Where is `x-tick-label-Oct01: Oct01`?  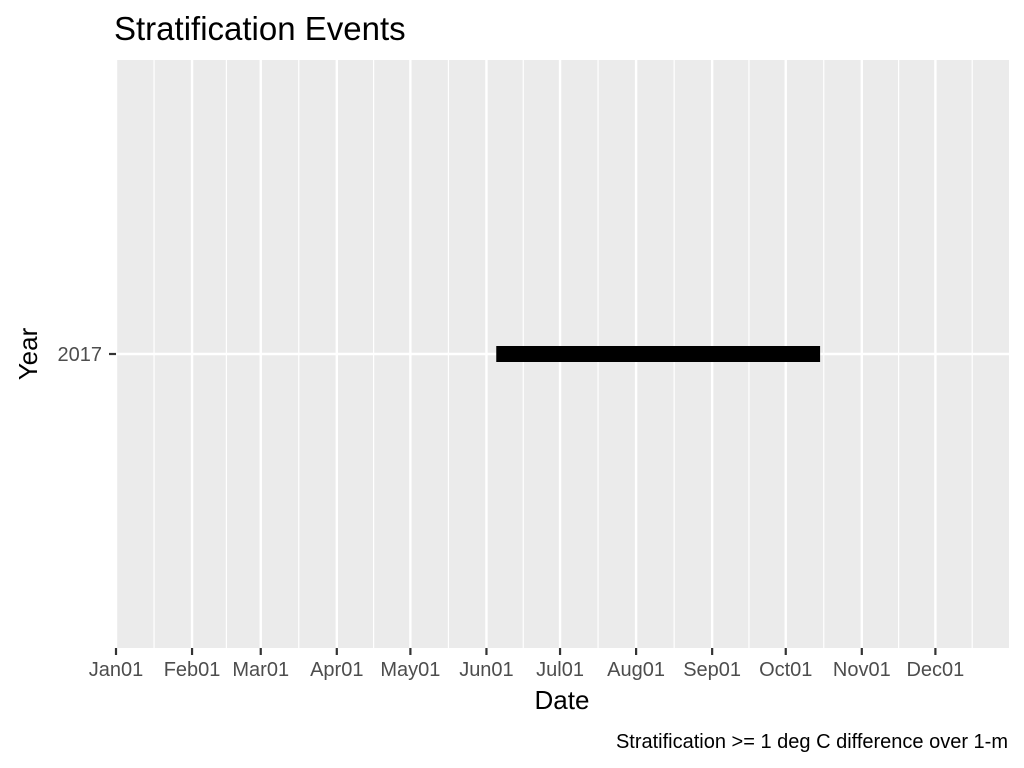
x-tick-label-Oct01: Oct01 is located at coordinates (785, 670).